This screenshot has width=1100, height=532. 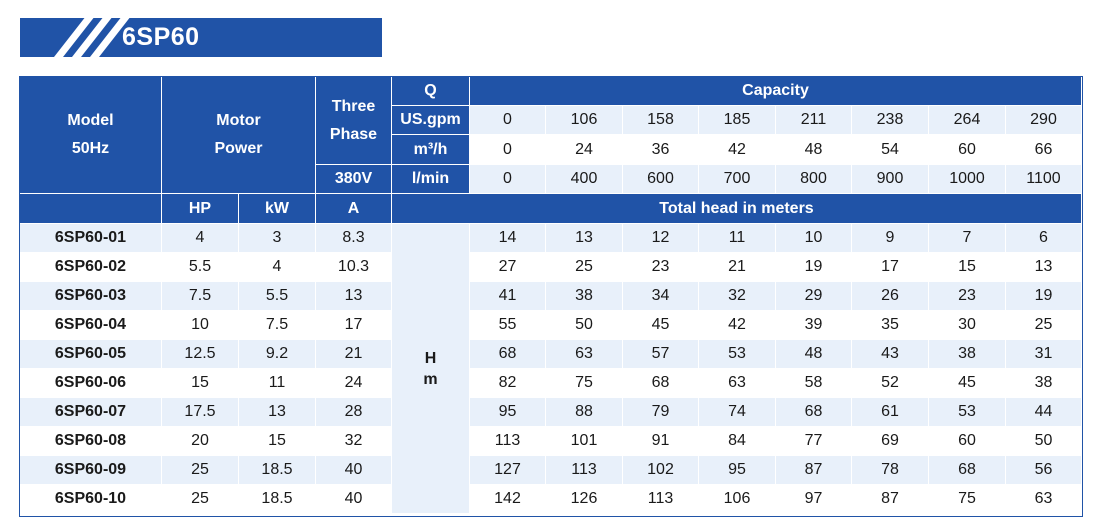 What do you see at coordinates (91, 499) in the screenshot?
I see `model-name-cell: 6SP60-10` at bounding box center [91, 499].